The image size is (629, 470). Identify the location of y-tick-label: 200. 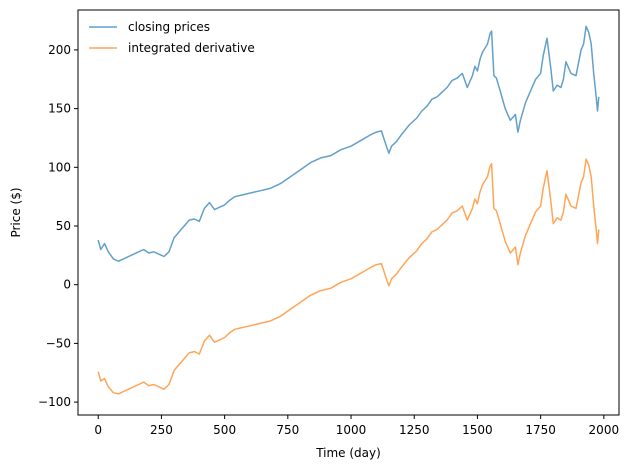
(59, 50).